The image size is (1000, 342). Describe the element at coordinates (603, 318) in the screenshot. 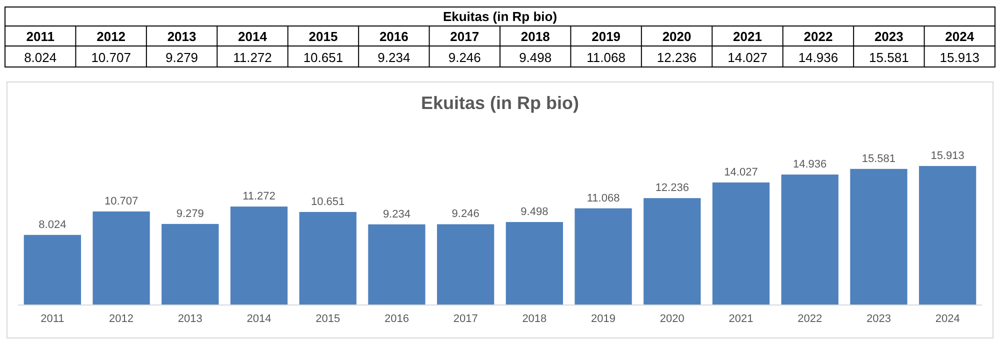

I see `category-label: 2019` at that location.